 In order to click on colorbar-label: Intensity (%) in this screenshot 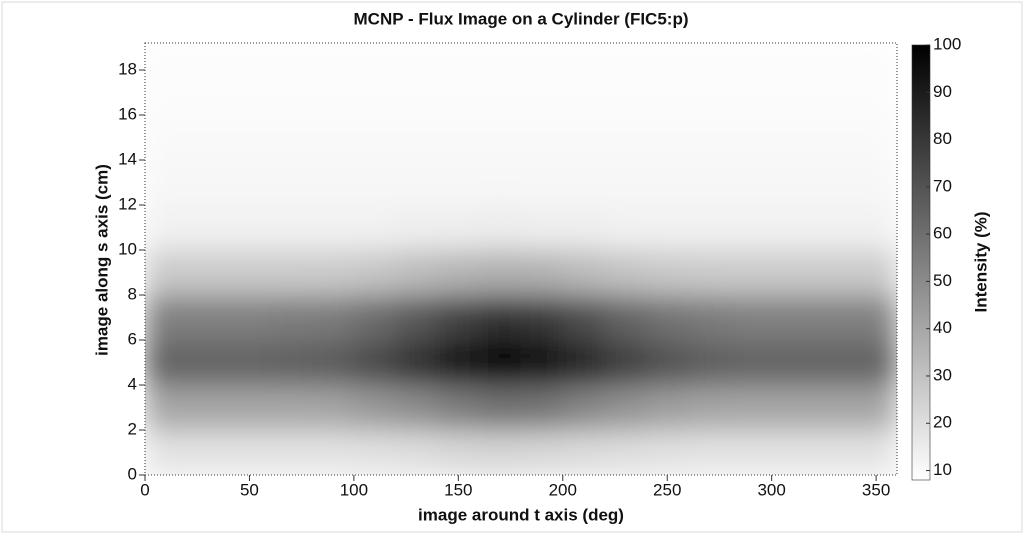, I will do `click(980, 261)`.